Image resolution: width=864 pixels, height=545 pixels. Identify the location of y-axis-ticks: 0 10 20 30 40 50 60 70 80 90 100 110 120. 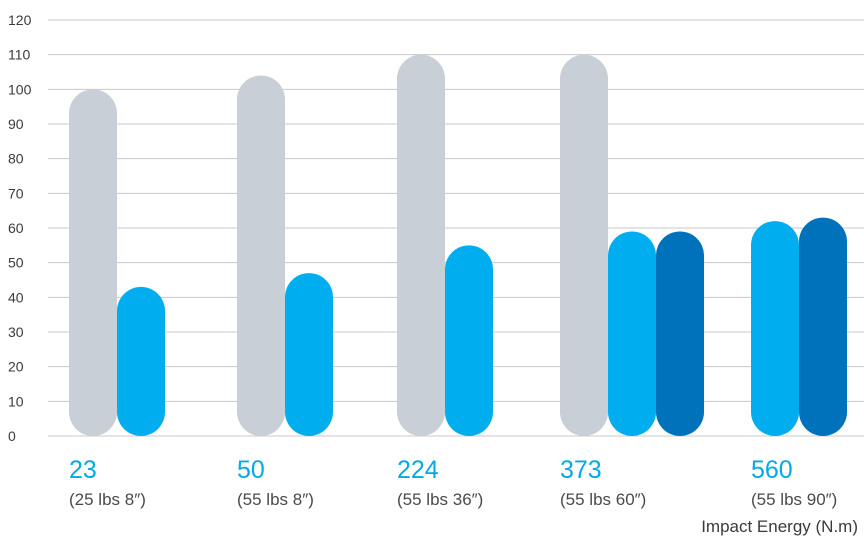
(20, 228).